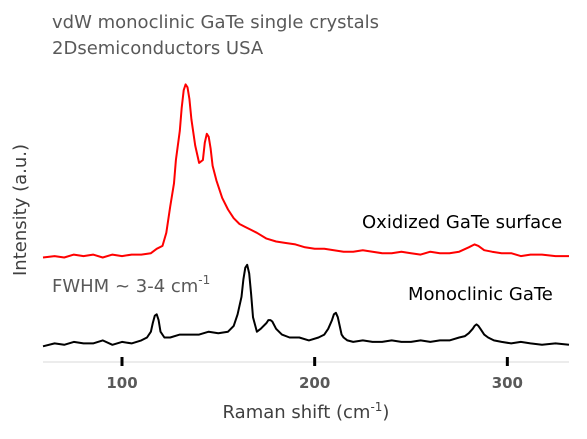 This screenshot has height=439, width=587. Describe the element at coordinates (297, 412) in the screenshot. I see `x-axis-label-text: Raman shift (cm` at that location.